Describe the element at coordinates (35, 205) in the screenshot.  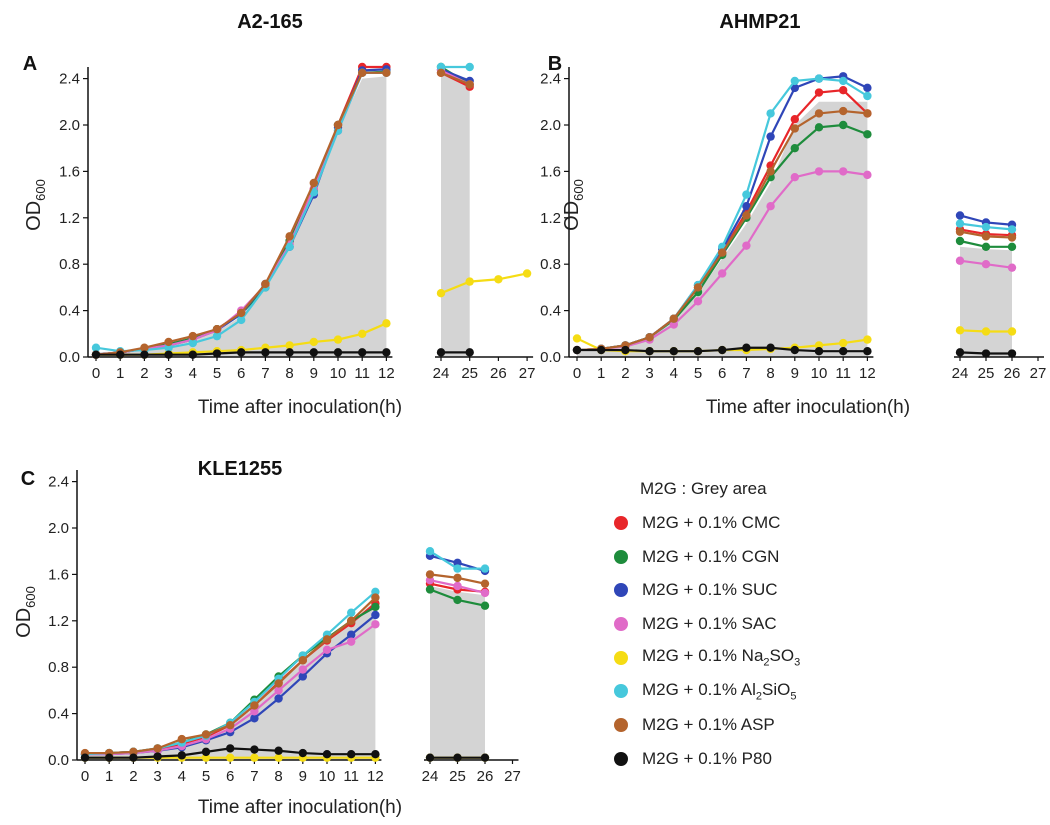
I see `y-axis-label: OD600` at that location.